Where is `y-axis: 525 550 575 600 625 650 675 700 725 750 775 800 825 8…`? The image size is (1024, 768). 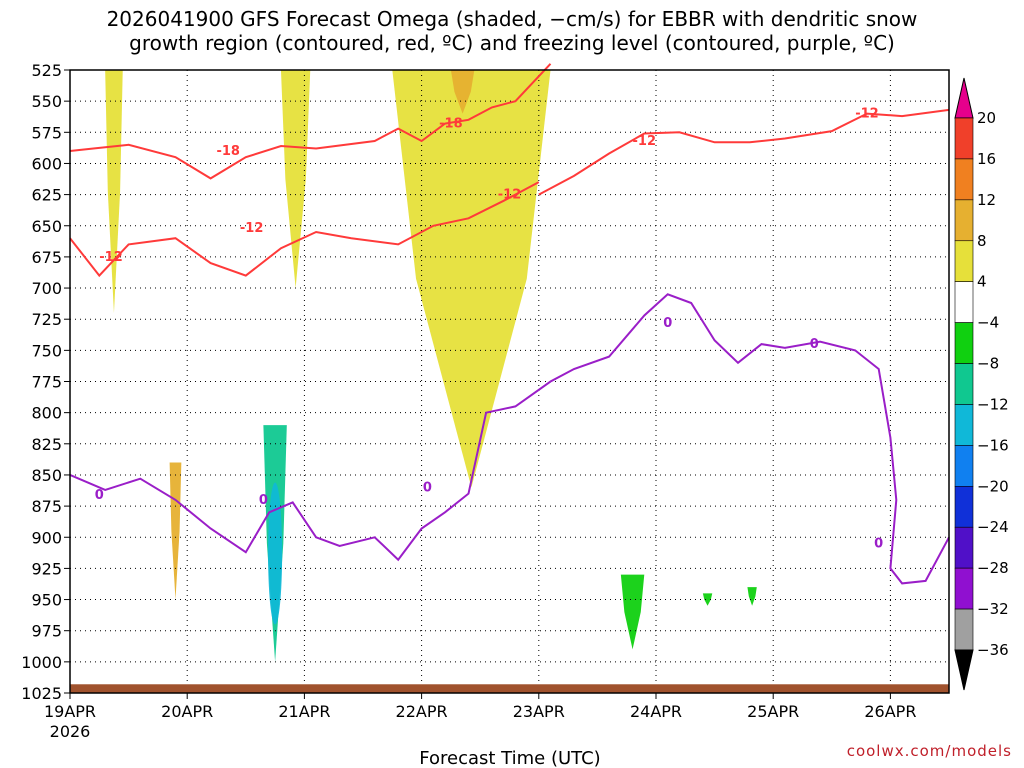 y-axis: 525 550 575 600 625 650 675 700 725 750 775 800 825 8… is located at coordinates (45, 382).